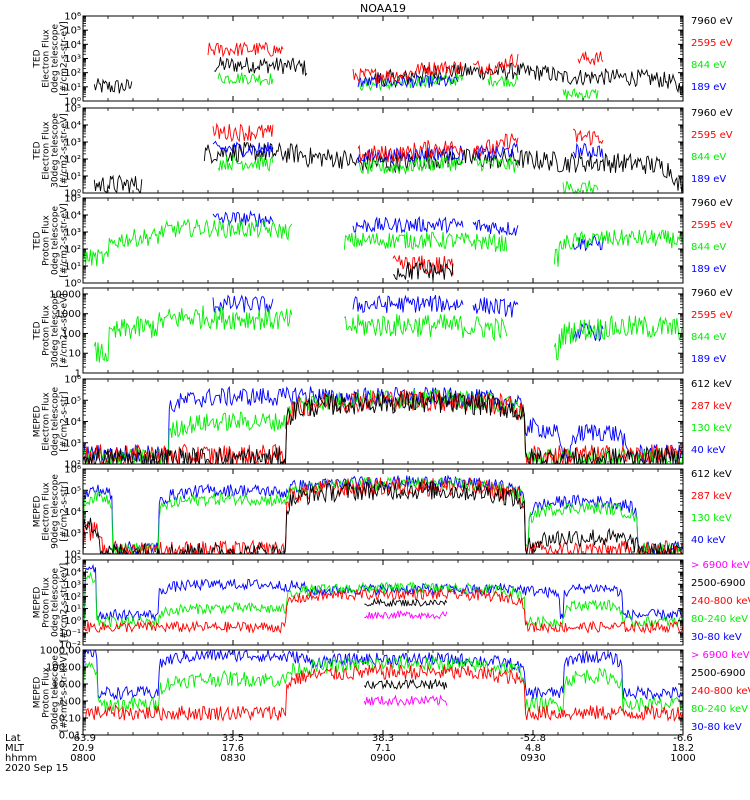 This screenshot has width=750, height=800. I want to click on x-row-label: MLT, so click(15, 748).